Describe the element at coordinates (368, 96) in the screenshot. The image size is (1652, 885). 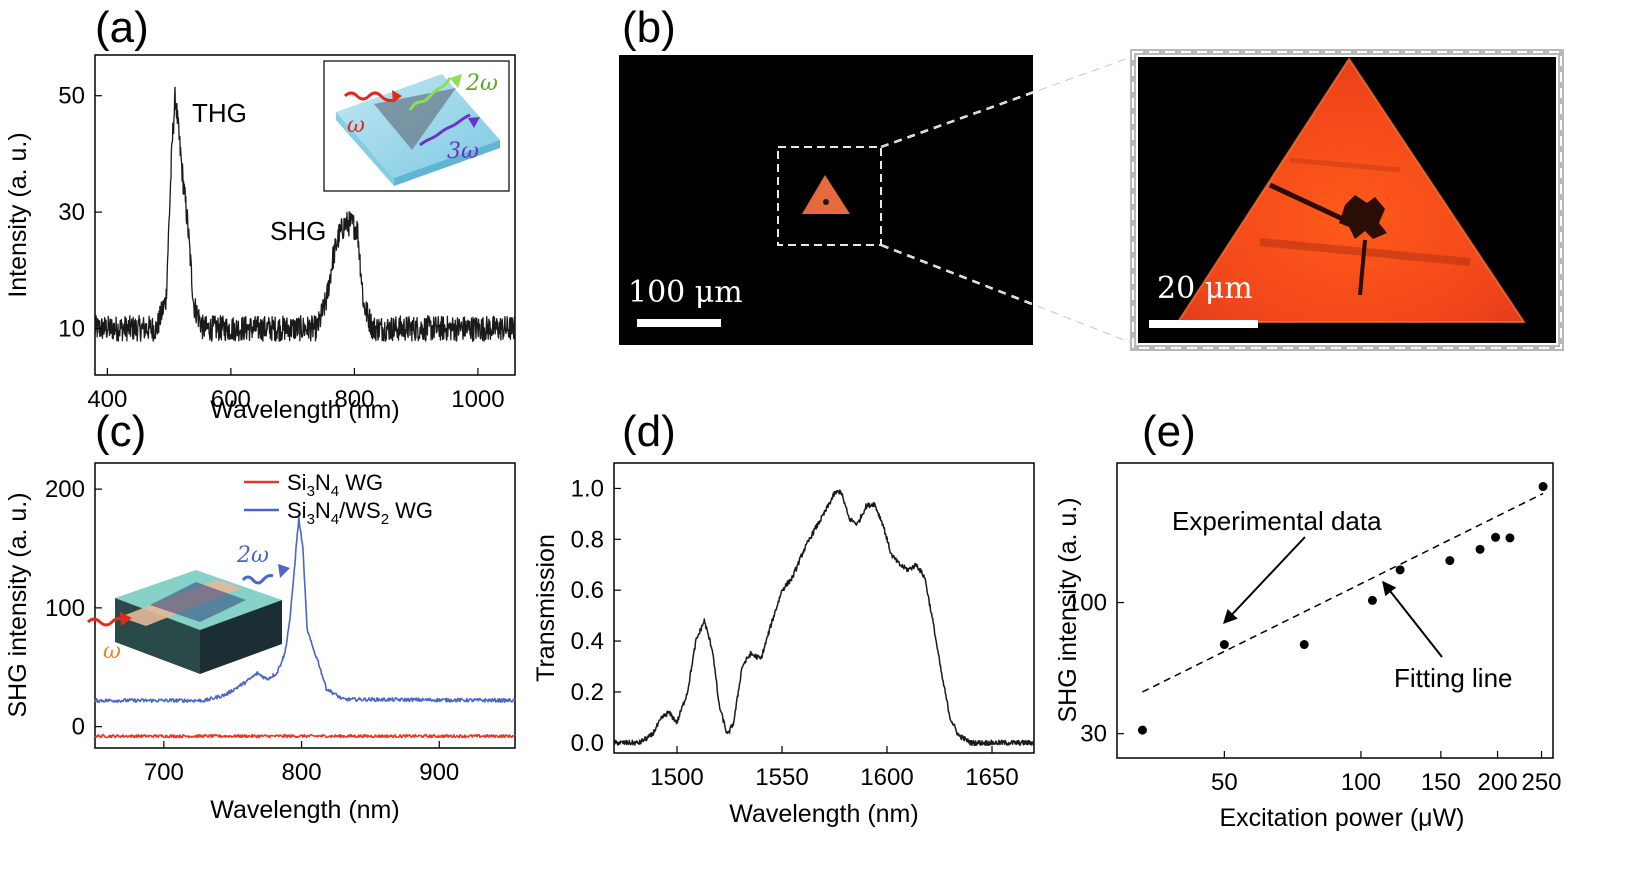
I see `inset-wave-omega-a` at that location.